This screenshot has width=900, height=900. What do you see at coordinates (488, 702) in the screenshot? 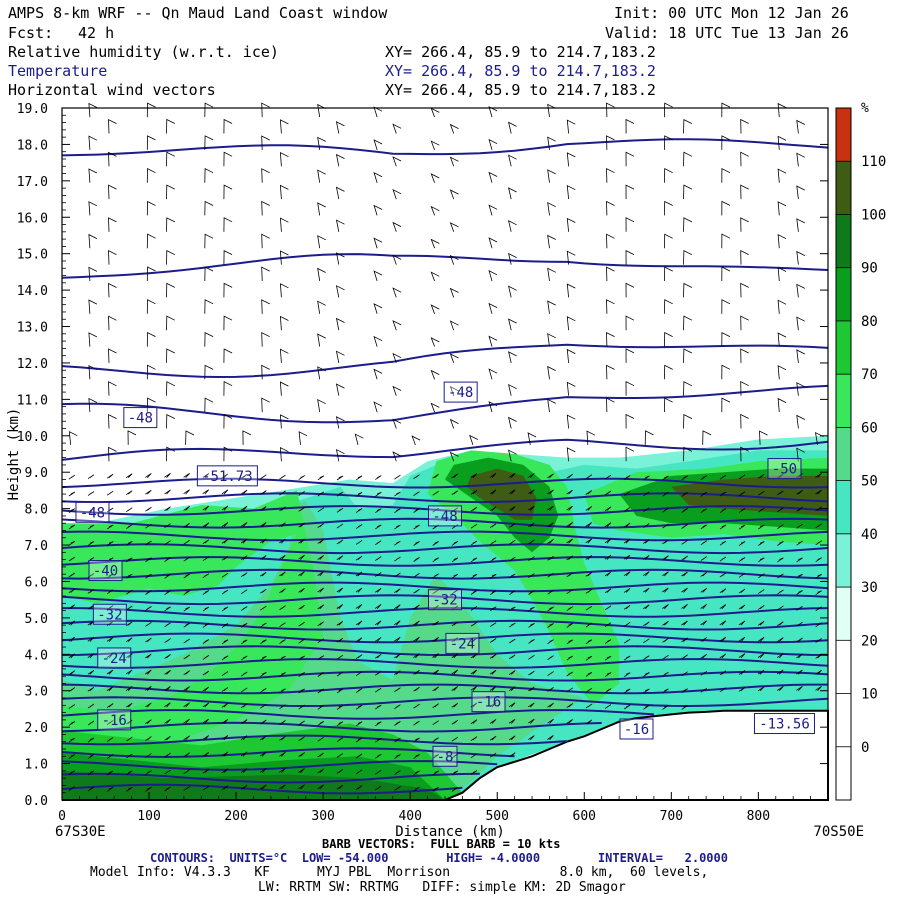
I see `contour-label-box` at bounding box center [488, 702].